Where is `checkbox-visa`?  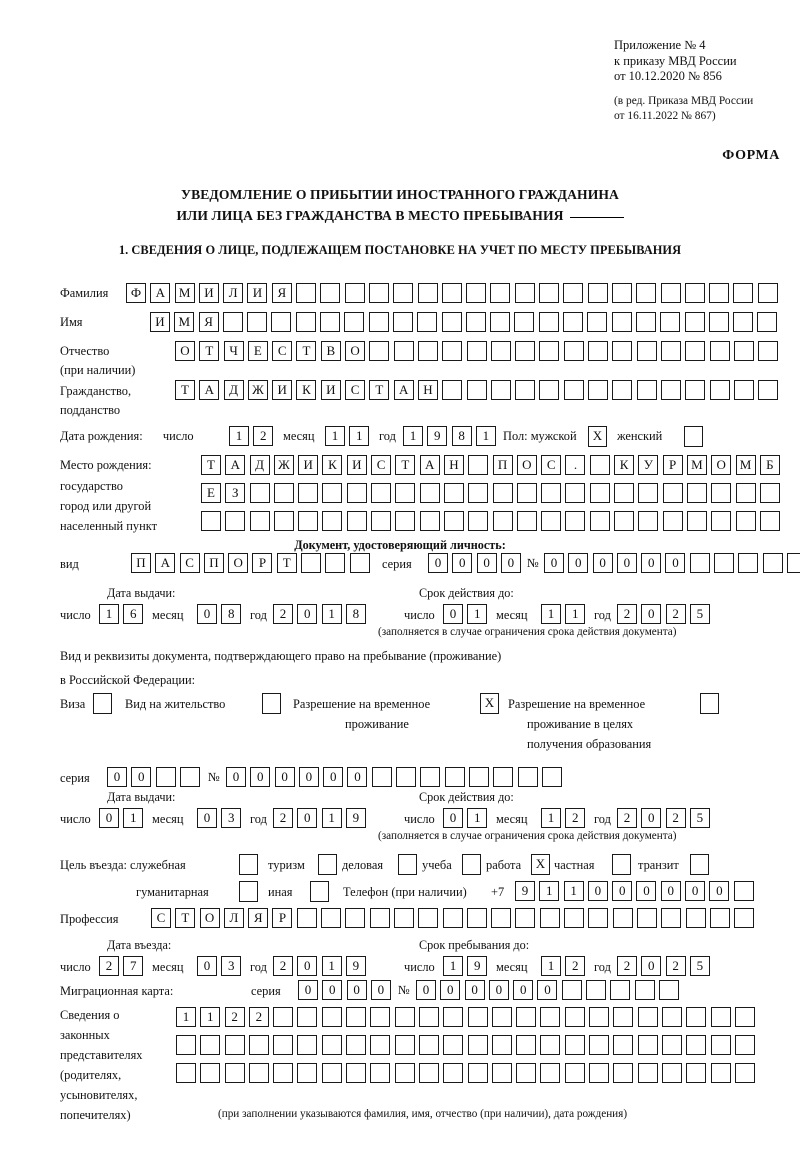
checkbox-visa is located at coordinates (102, 703).